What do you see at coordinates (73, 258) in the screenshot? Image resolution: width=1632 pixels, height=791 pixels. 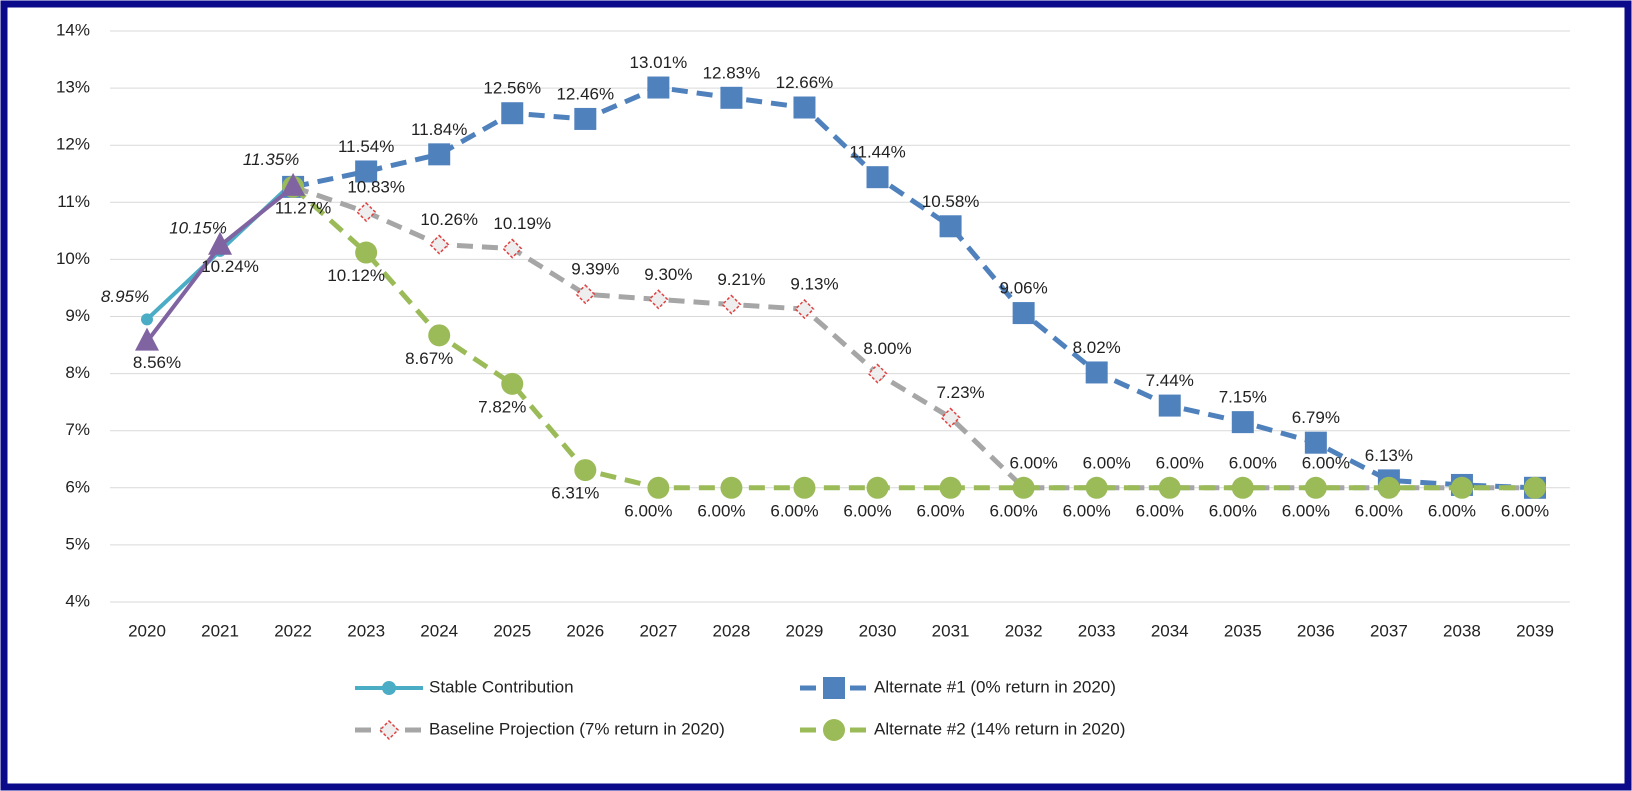 I see `y-tick-label: 10%` at bounding box center [73, 258].